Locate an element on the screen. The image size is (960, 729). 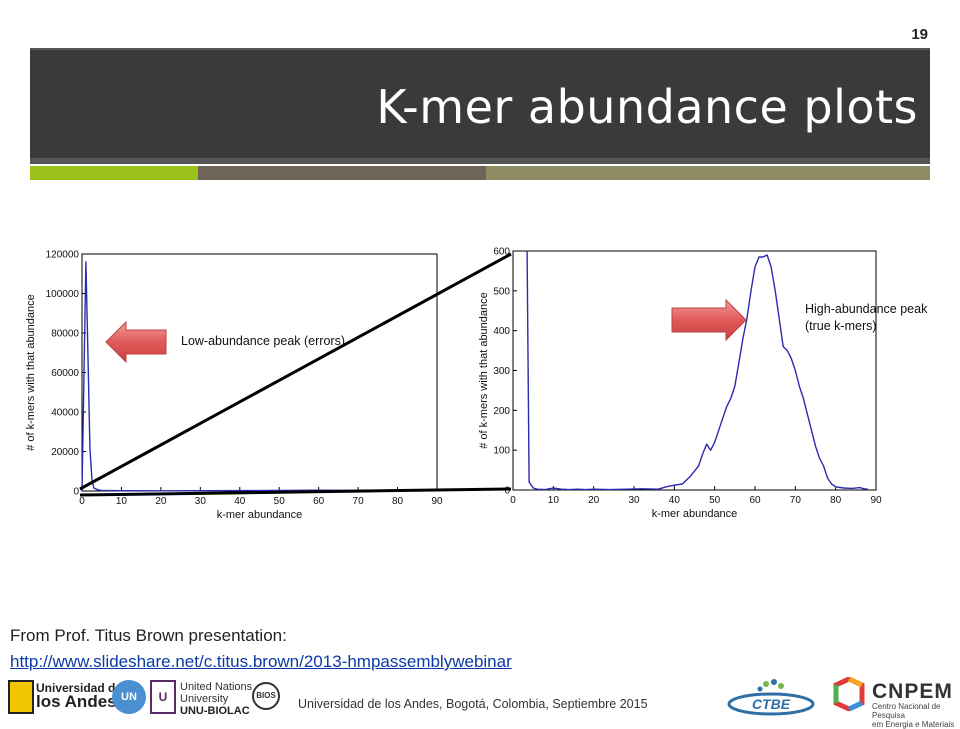
unu-logo-icon: U is located at coordinates (163, 697).